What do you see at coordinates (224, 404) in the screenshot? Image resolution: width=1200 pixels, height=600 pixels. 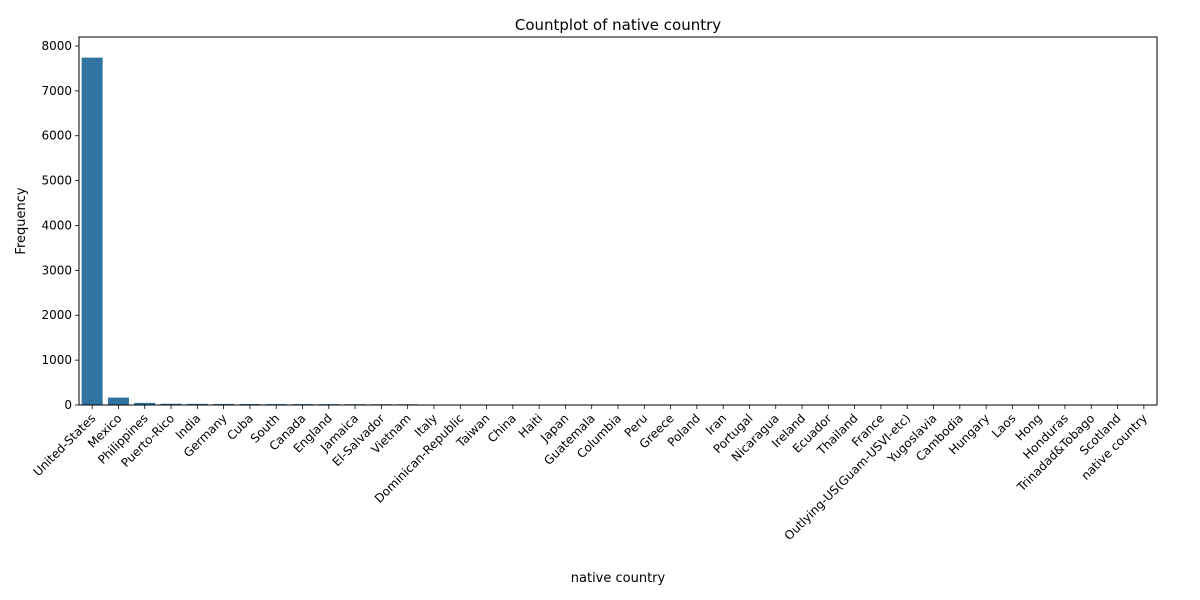 I see `bar-germany` at bounding box center [224, 404].